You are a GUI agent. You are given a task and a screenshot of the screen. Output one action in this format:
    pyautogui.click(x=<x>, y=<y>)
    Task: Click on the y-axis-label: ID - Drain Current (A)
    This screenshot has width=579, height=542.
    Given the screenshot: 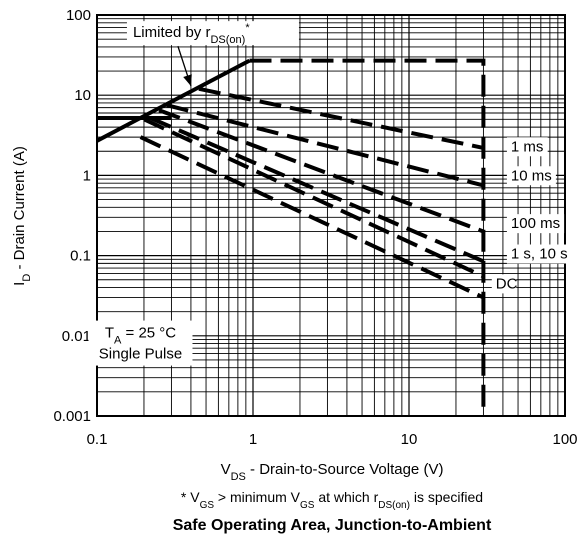 What is the action you would take?
    pyautogui.click(x=22, y=216)
    